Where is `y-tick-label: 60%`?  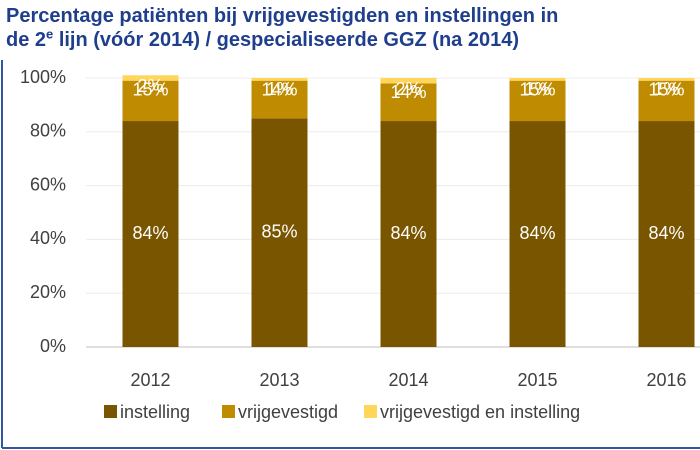
y-tick-label: 60% is located at coordinates (48, 184).